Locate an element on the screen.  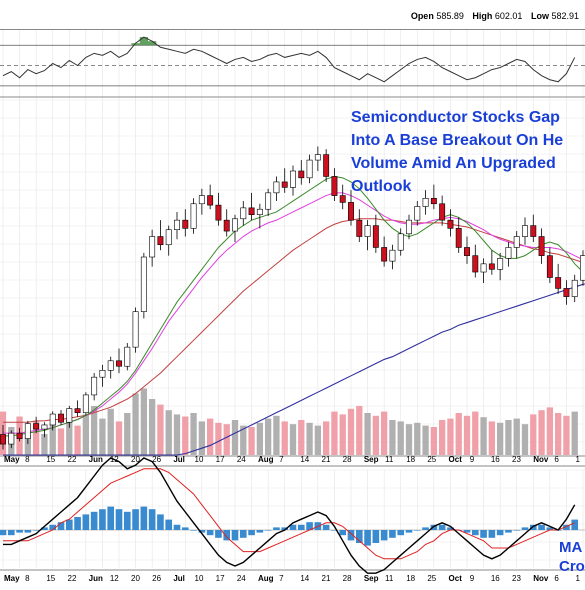
x-tick-label: 18 is located at coordinates (410, 578).